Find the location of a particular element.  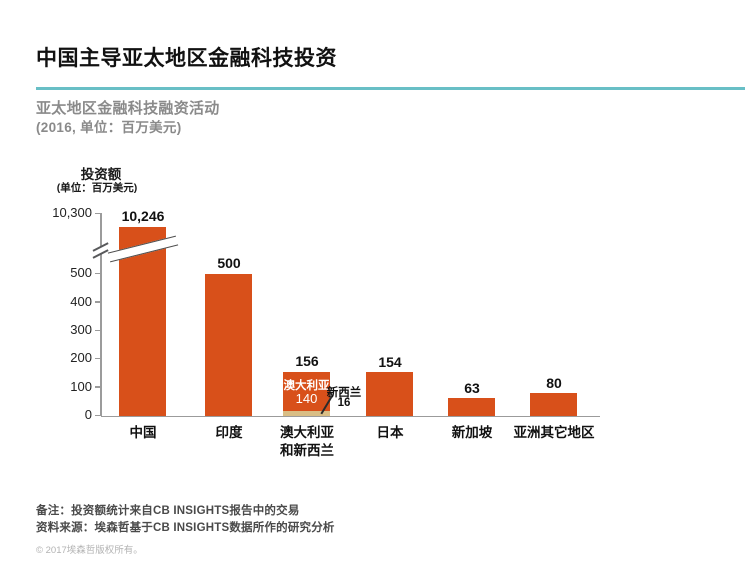

footer-copyright: © 2017埃森哲版权所有。 is located at coordinates (89, 550).